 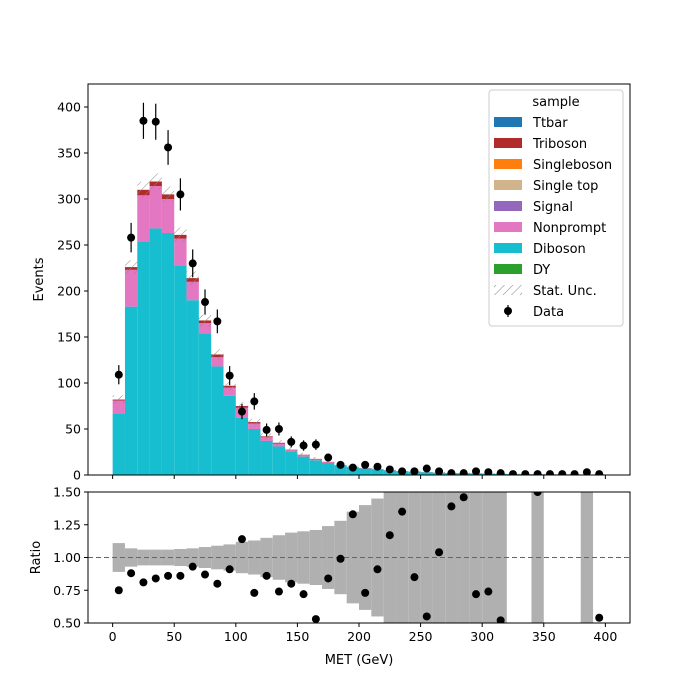 What do you see at coordinates (508, 206) in the screenshot?
I see `legend-swatch-signal` at bounding box center [508, 206].